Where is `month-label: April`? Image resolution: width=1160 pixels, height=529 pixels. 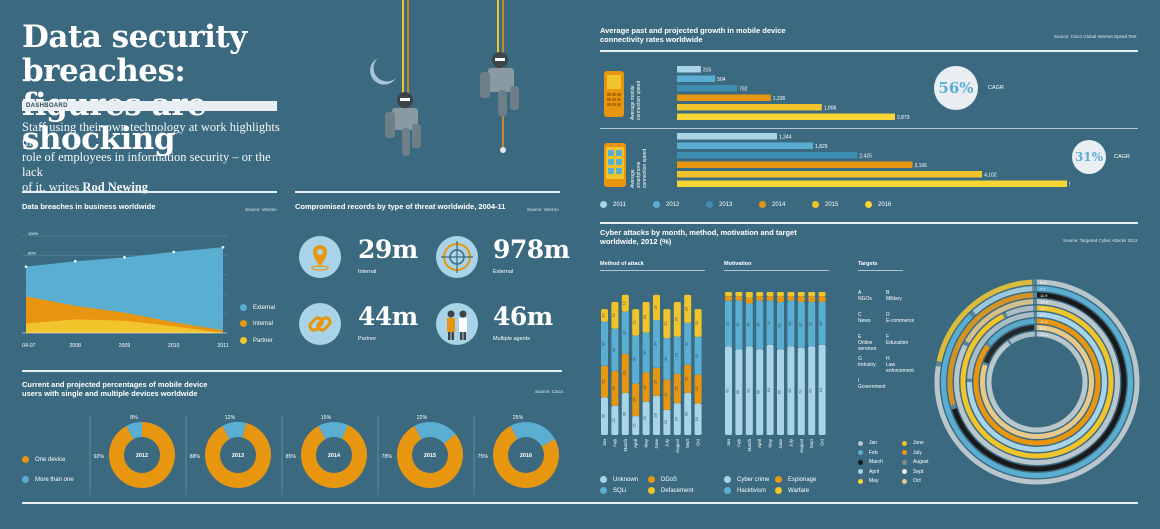
month-label: April is located at coordinates (759, 443).